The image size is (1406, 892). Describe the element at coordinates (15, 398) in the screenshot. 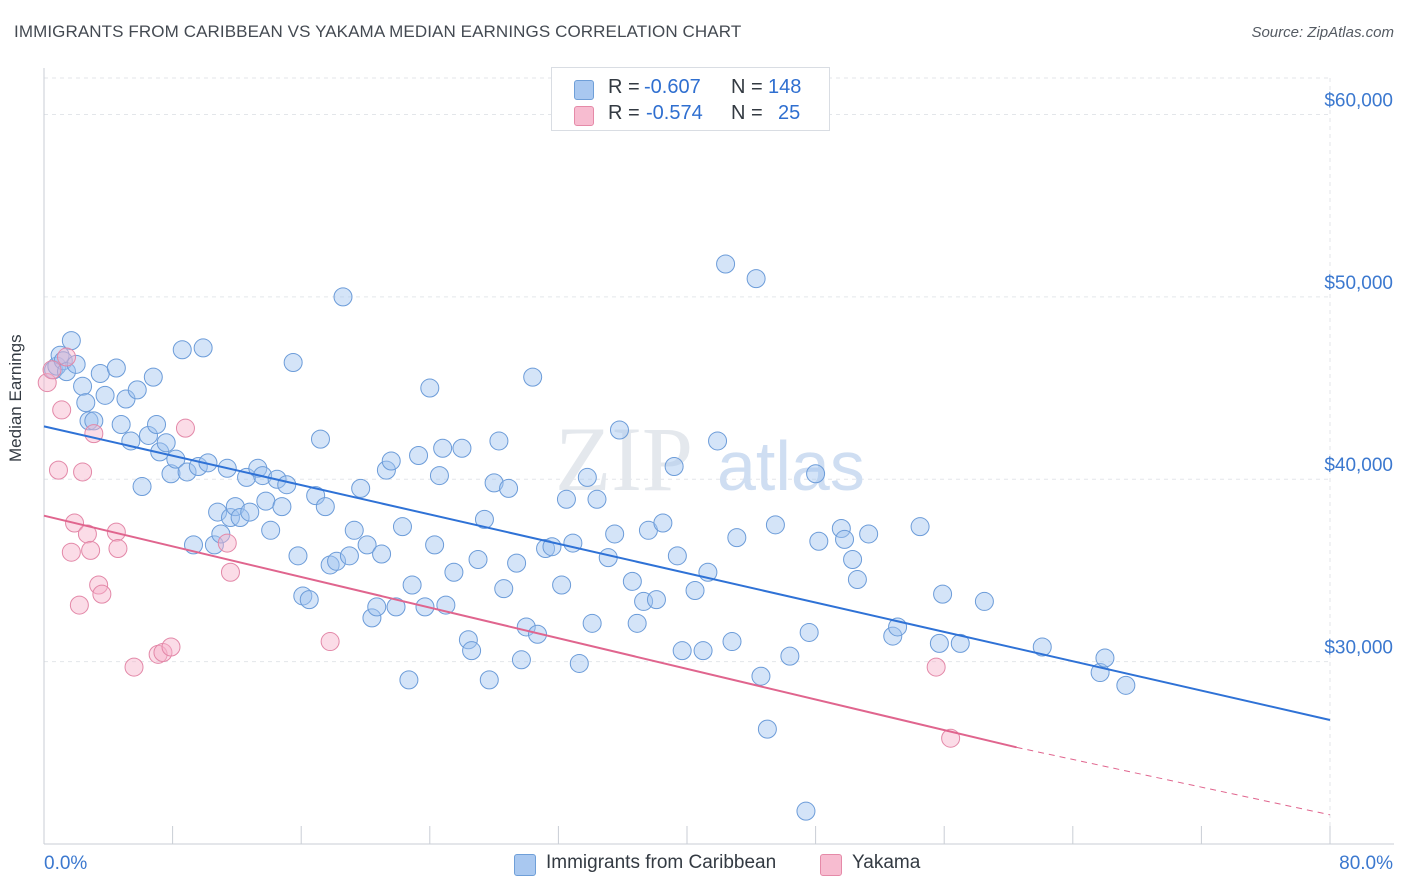

I see `y-axis-label: Median Earnings` at that location.